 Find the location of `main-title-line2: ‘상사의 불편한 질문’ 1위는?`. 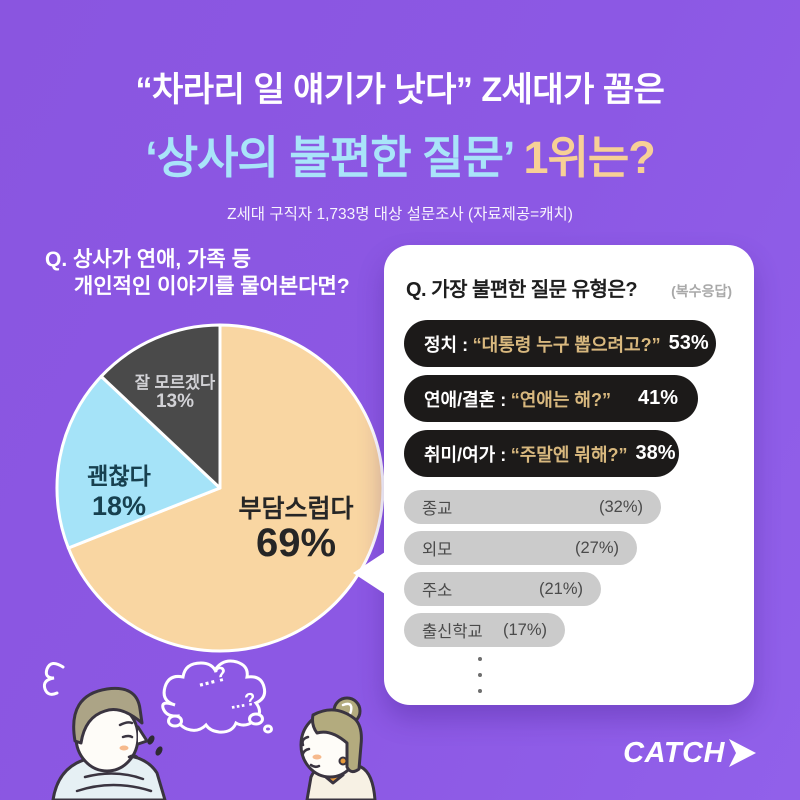

main-title-line2: ‘상사의 불편한 질문’ 1위는? is located at coordinates (400, 153).